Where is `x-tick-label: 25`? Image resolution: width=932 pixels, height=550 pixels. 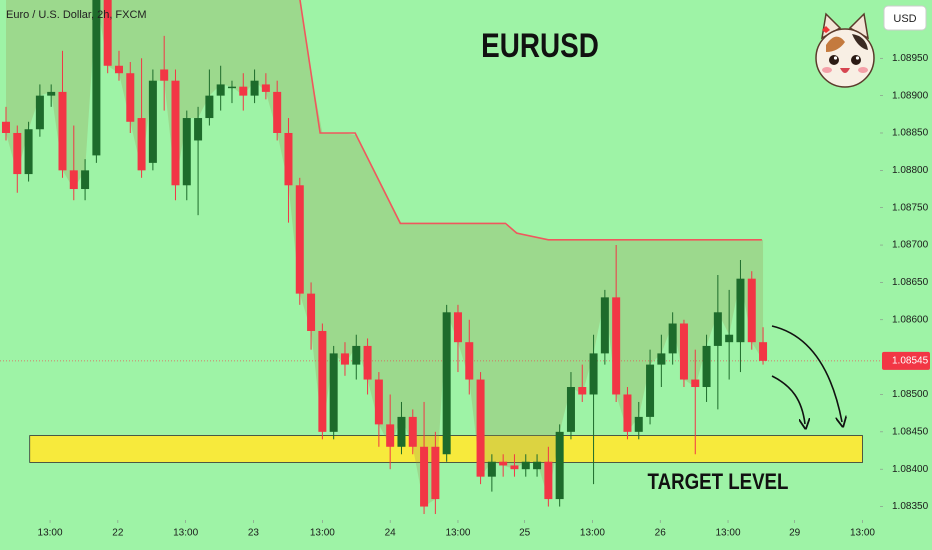 x-tick-label: 25 is located at coordinates (525, 533).